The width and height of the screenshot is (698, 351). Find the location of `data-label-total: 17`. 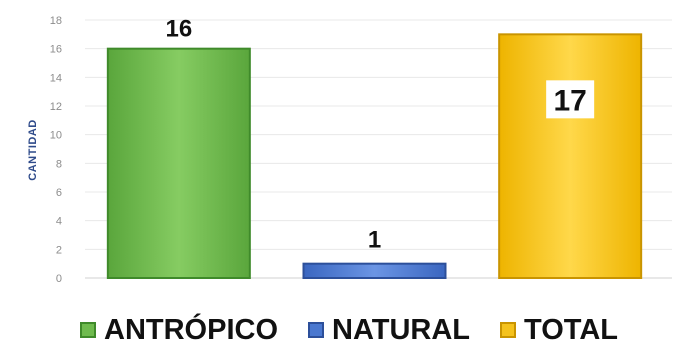

data-label-total: 17 is located at coordinates (569, 100).